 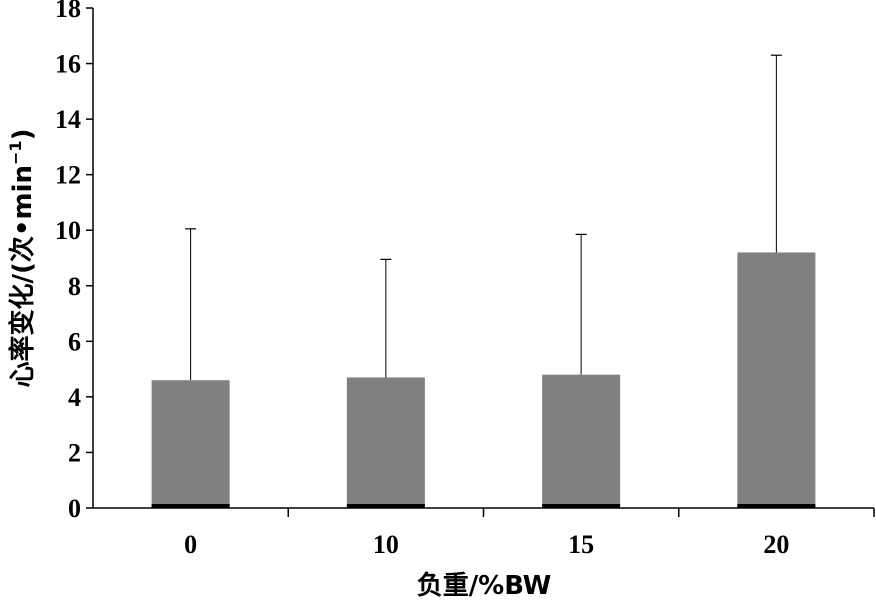 What do you see at coordinates (74, 286) in the screenshot?
I see `y-tick-label-8: 8` at bounding box center [74, 286].